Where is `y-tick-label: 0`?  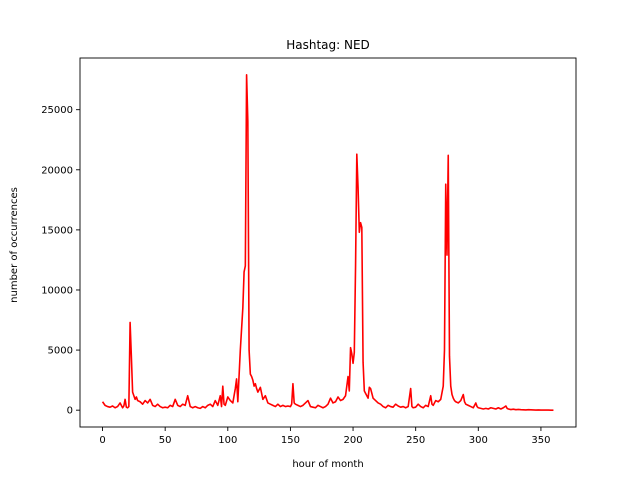 y-tick-label: 0 is located at coordinates (70, 411).